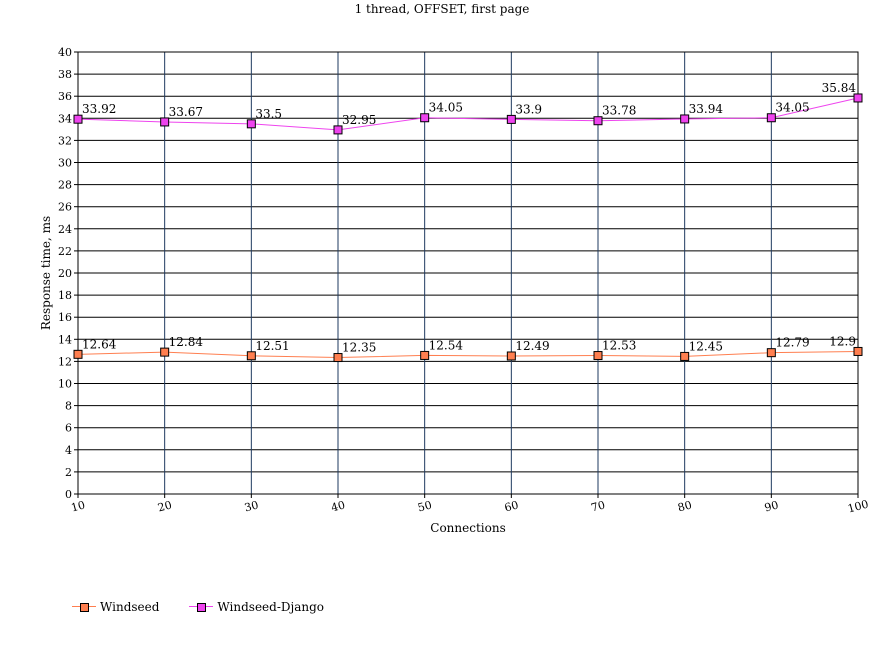  I want to click on y-tick-label: 14, so click(65, 339).